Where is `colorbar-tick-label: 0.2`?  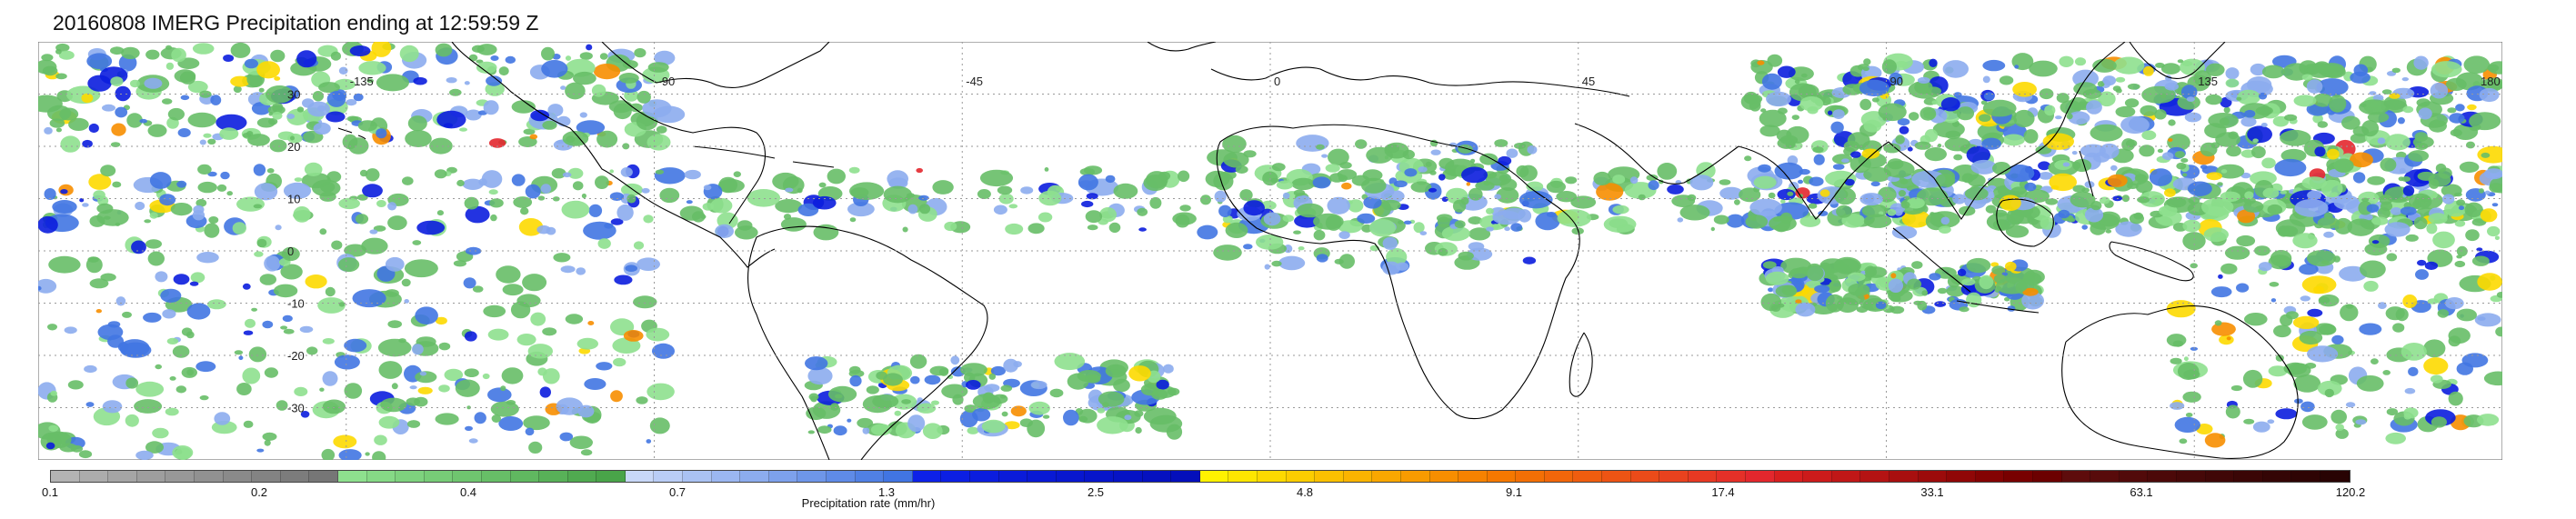
colorbar-tick-label: 0.2 is located at coordinates (259, 492).